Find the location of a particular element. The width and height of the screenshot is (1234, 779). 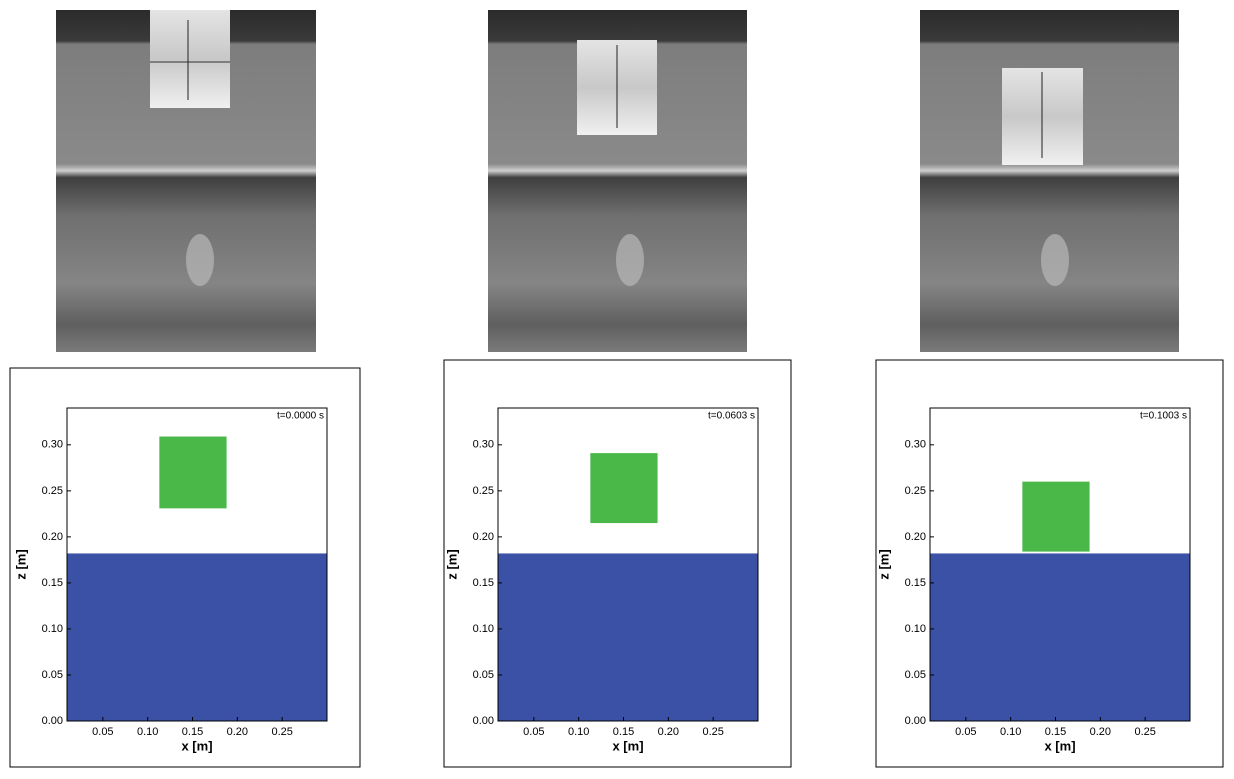

annotation: t=0.0603 s is located at coordinates (731, 416).